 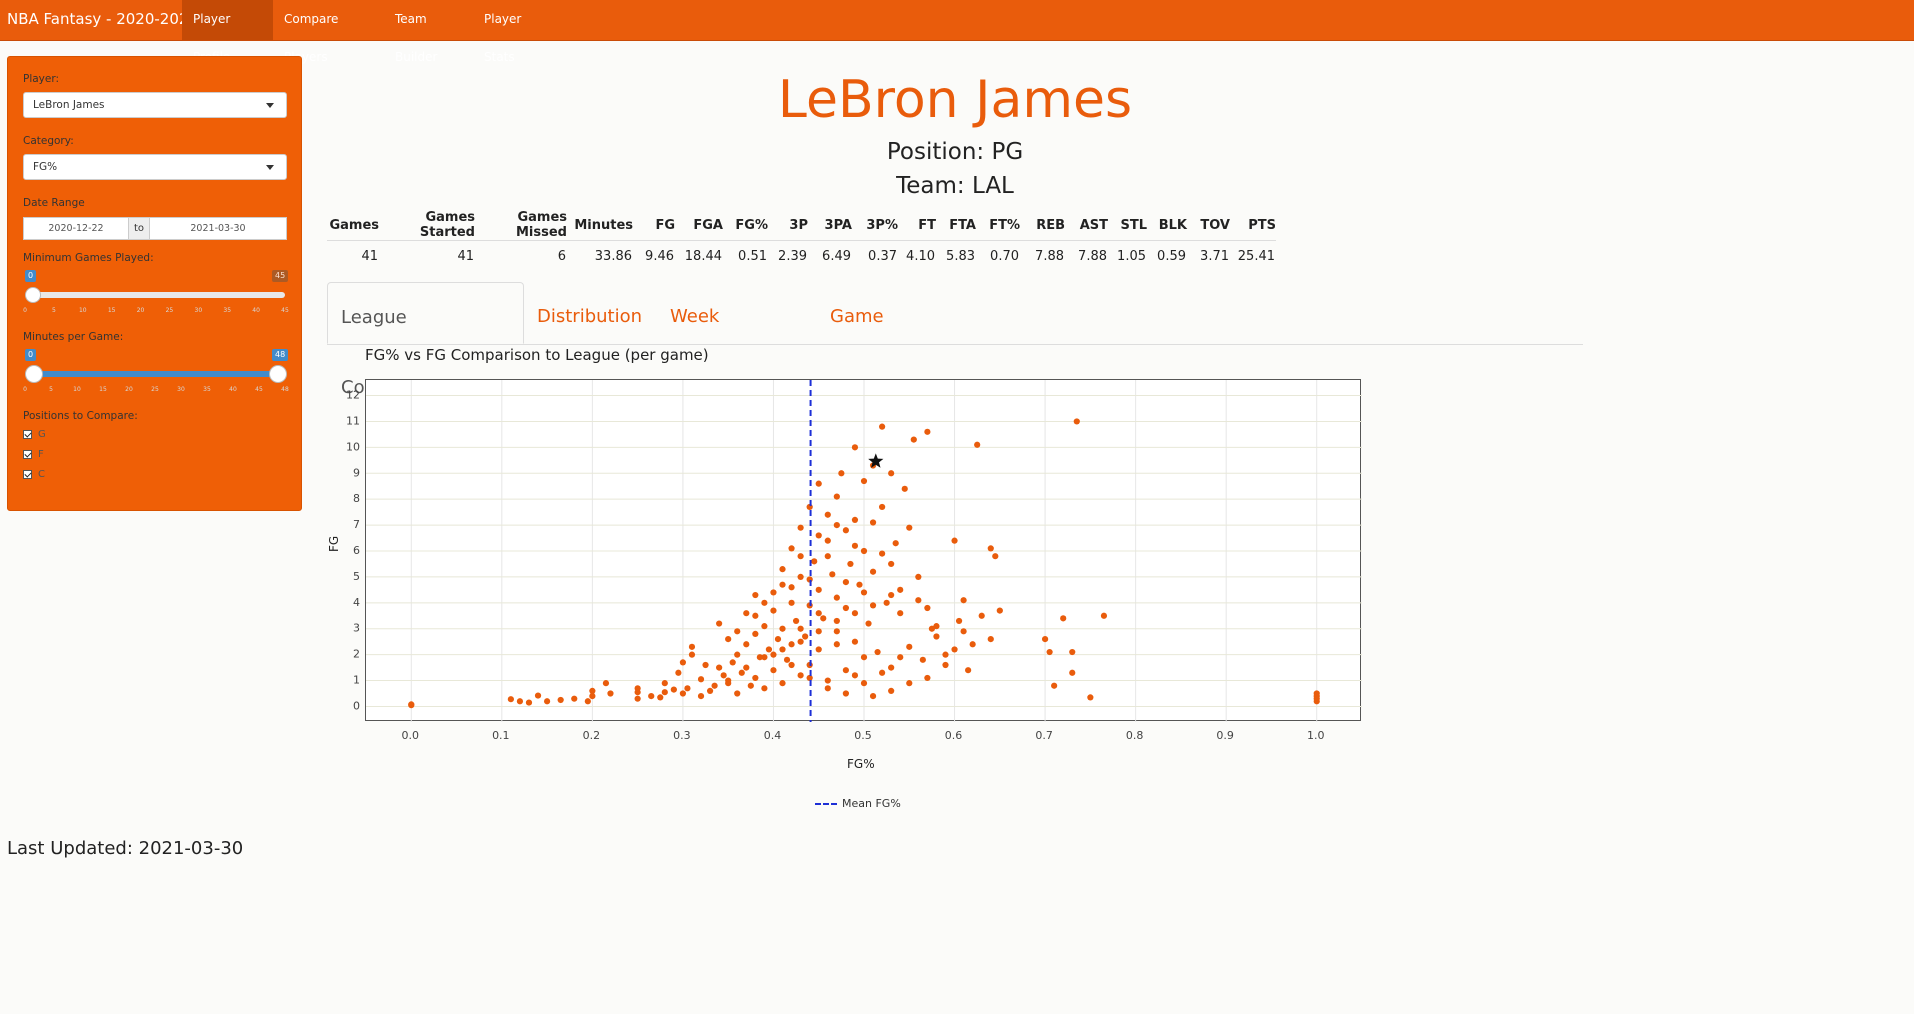 What do you see at coordinates (871, 803) in the screenshot?
I see `legend-label-mean: Mean FG%` at bounding box center [871, 803].